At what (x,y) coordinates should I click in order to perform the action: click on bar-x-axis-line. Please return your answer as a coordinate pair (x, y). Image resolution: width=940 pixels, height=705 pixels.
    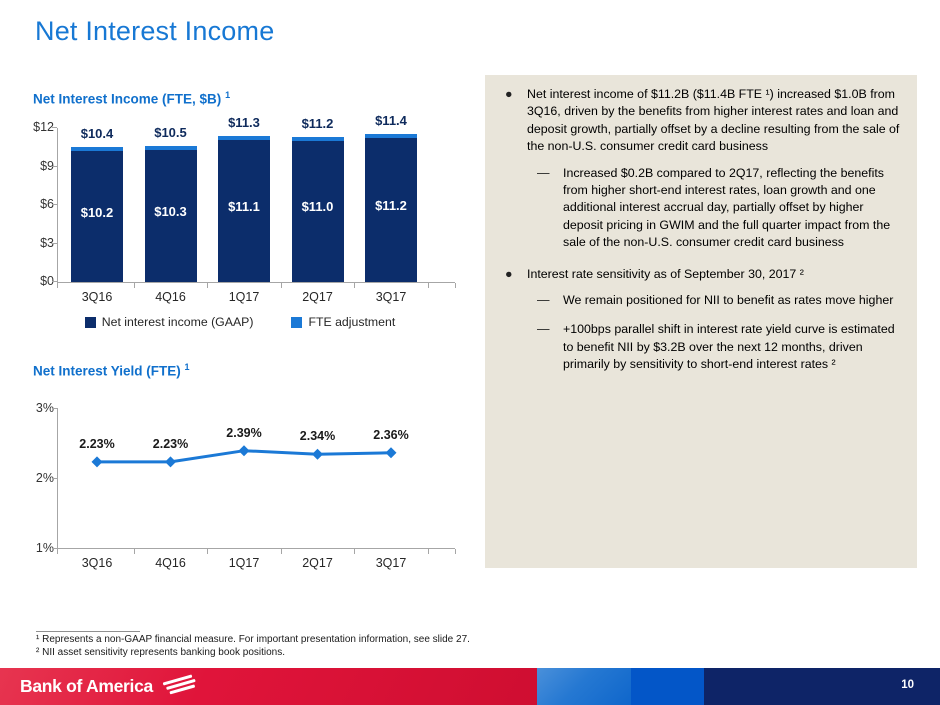
    Looking at the image, I should click on (256, 282).